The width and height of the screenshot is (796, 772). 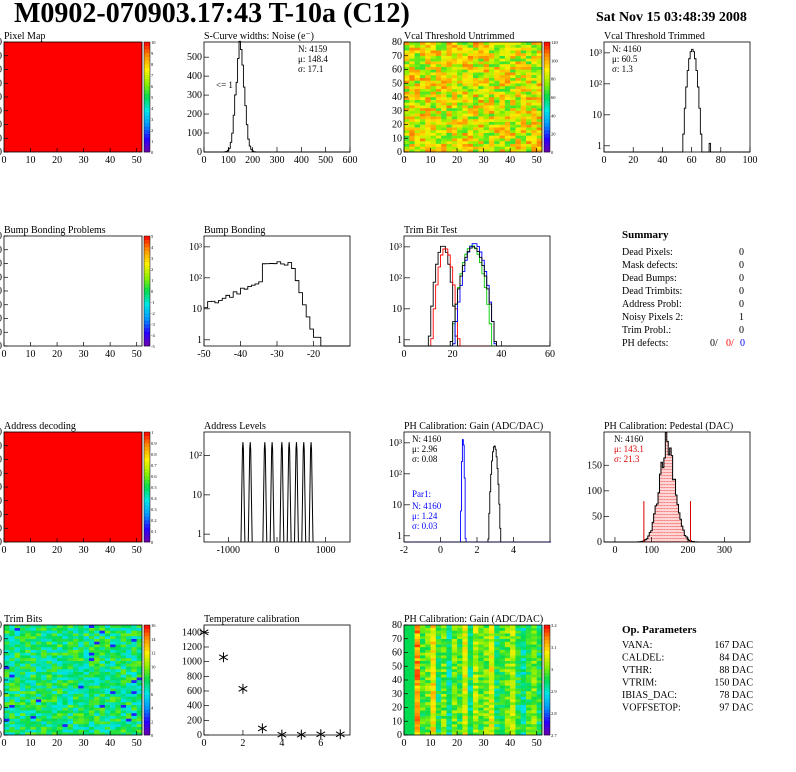 I want to click on summary-value: 0/, so click(x=730, y=343).